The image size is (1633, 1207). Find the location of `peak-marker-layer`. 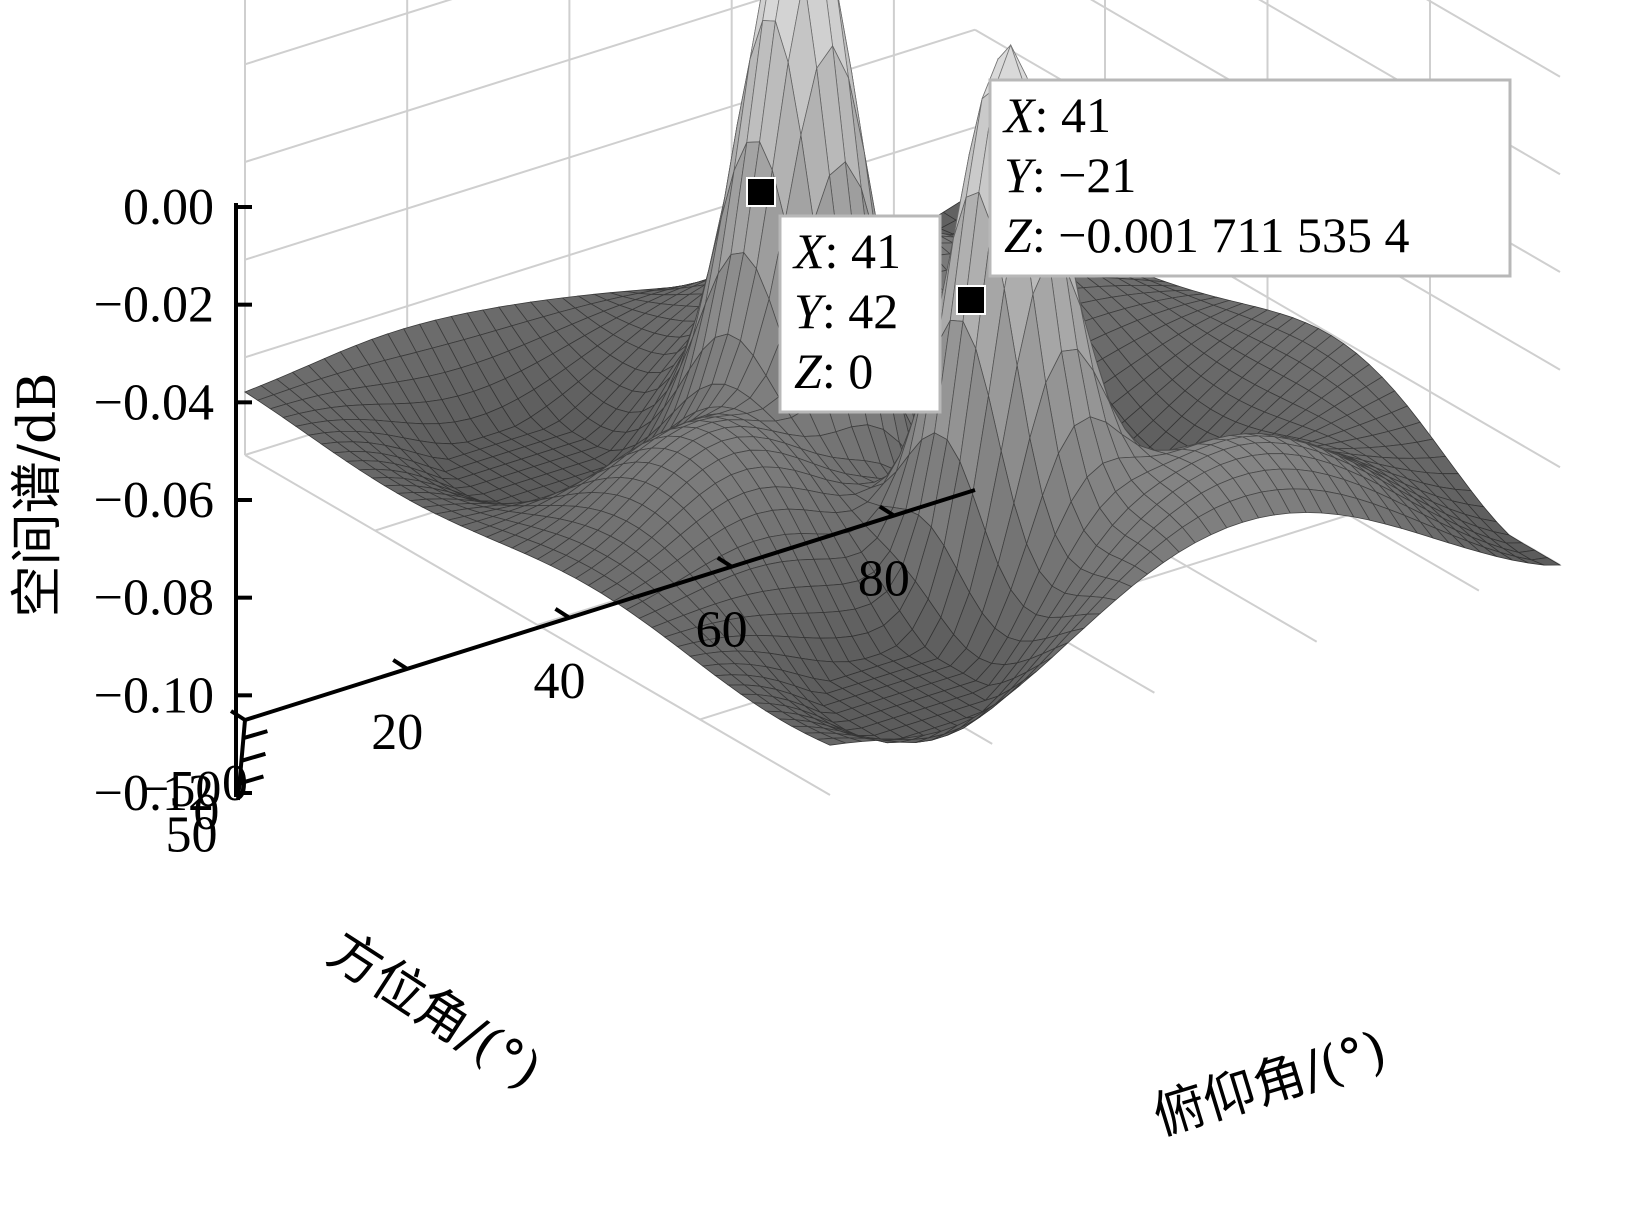

peak-marker-layer is located at coordinates (866, 246).